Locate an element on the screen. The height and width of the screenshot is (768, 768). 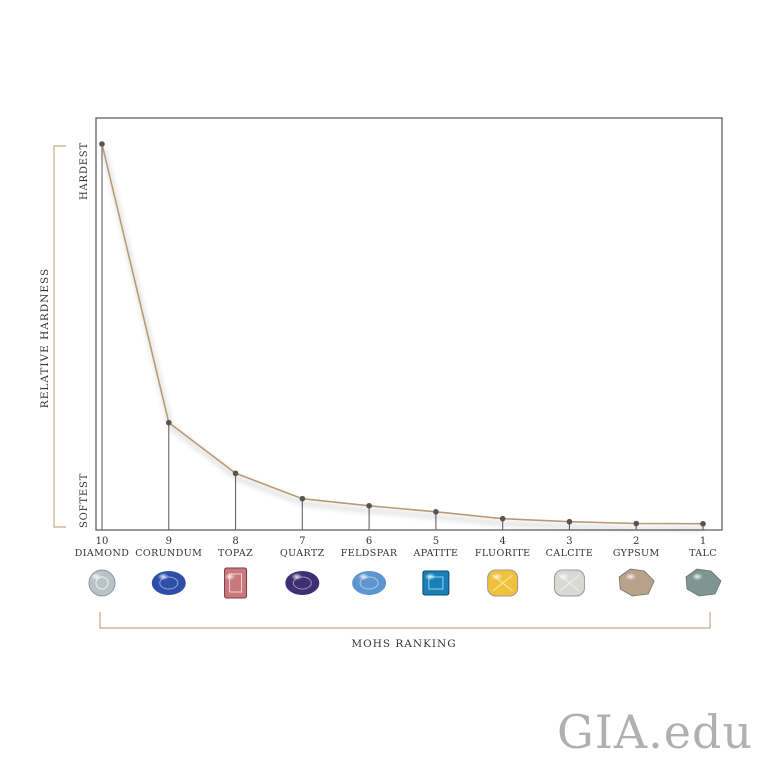
gem-feldspar-icon is located at coordinates (369, 583).